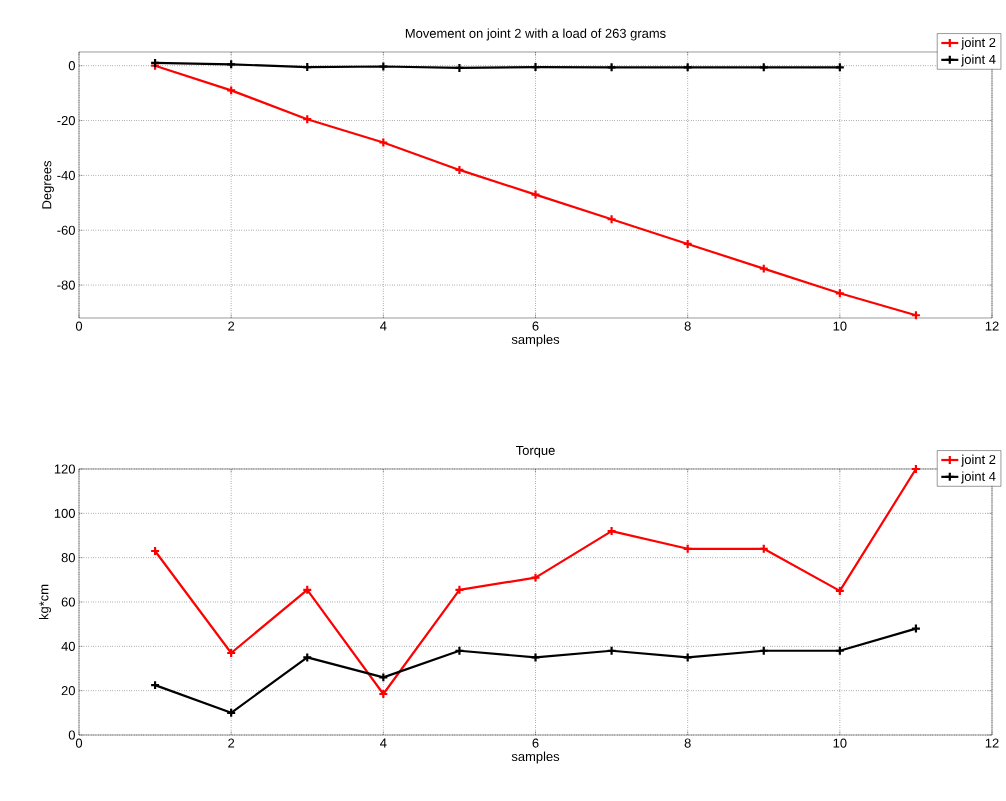 The height and width of the screenshot is (801, 1006). Describe the element at coordinates (68, 558) in the screenshot. I see `y-tick-label: 80` at that location.